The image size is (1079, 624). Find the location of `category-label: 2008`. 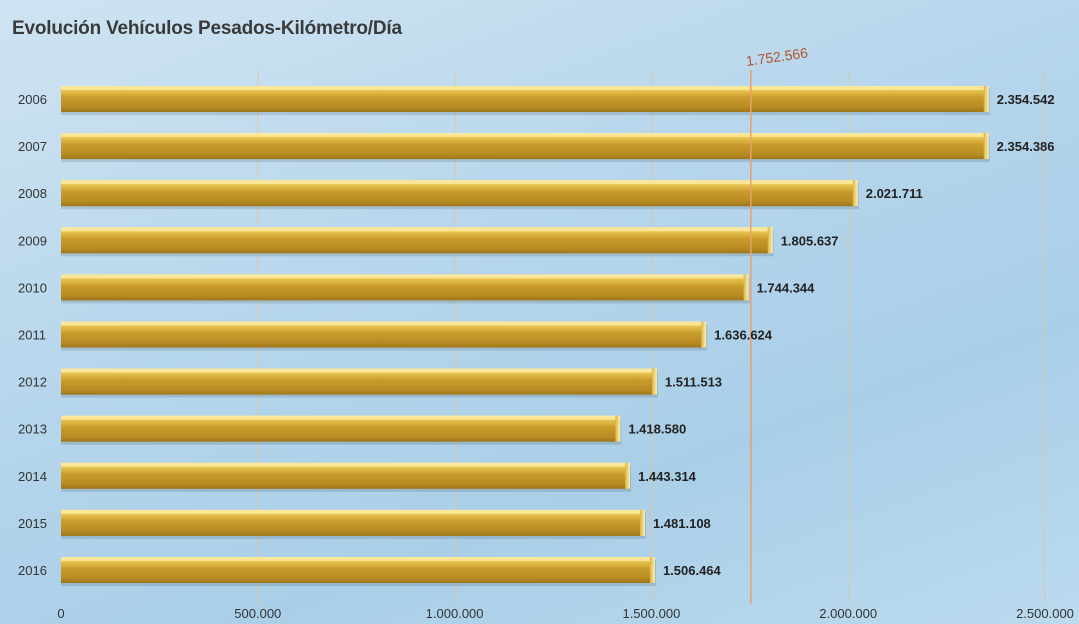

category-label: 2008 is located at coordinates (32, 193).